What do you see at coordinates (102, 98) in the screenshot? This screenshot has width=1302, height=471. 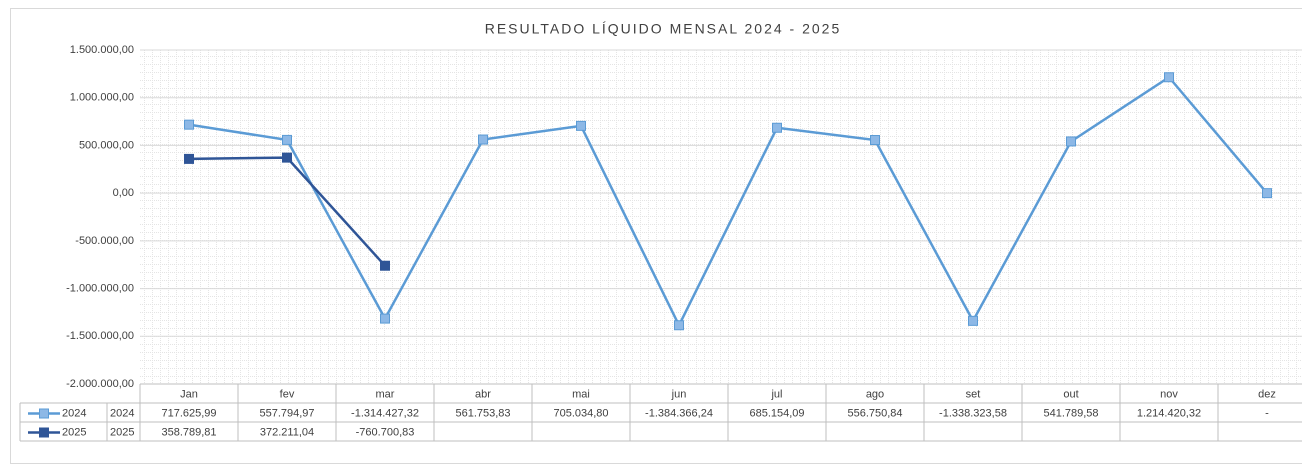 I see `y-tick-label: 1.000.000,00` at bounding box center [102, 98].